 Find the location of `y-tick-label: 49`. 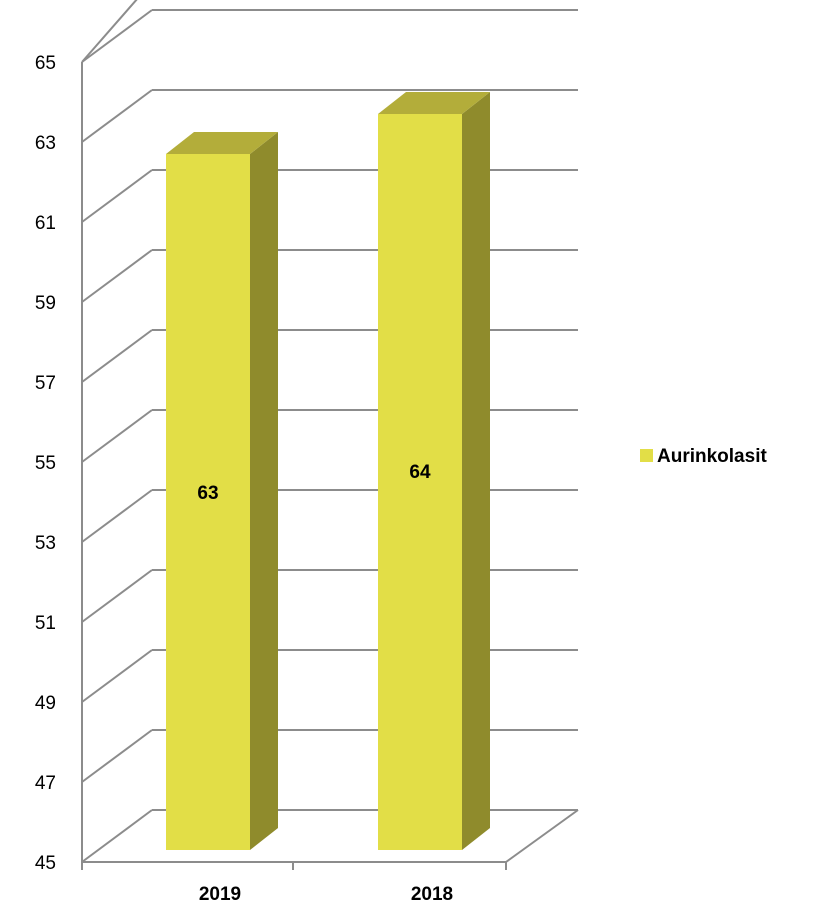

y-tick-label: 49 is located at coordinates (45, 703).